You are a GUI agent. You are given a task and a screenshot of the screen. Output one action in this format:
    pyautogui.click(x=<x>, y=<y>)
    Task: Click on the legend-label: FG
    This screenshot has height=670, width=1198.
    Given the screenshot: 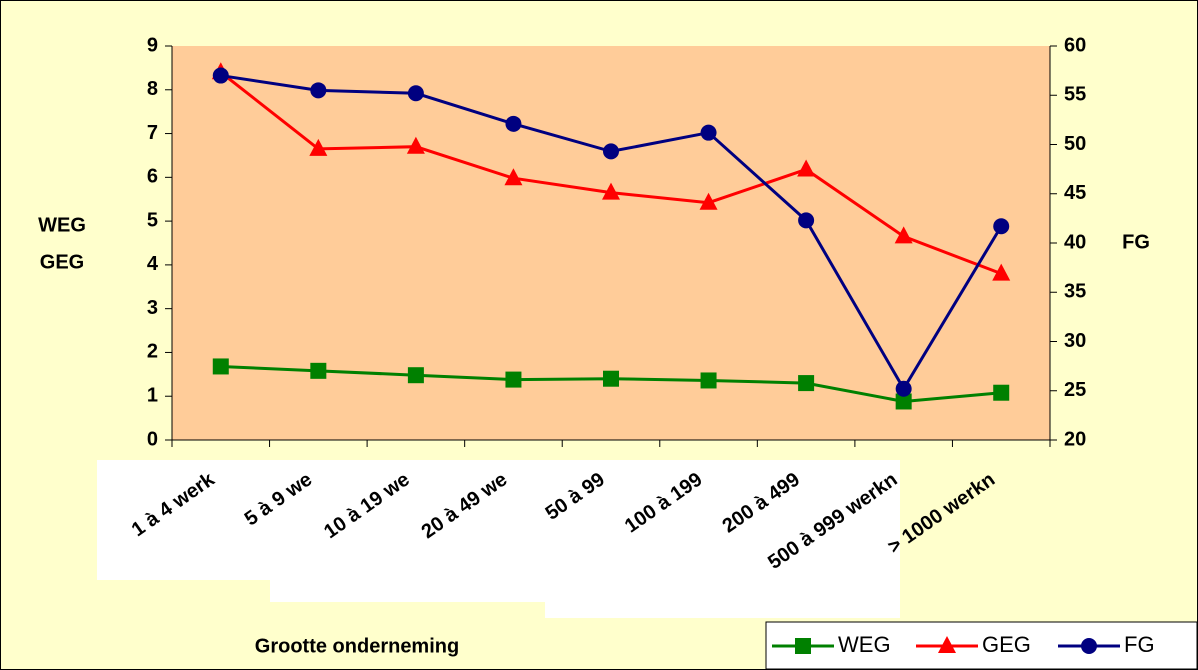 What is the action you would take?
    pyautogui.click(x=1139, y=644)
    